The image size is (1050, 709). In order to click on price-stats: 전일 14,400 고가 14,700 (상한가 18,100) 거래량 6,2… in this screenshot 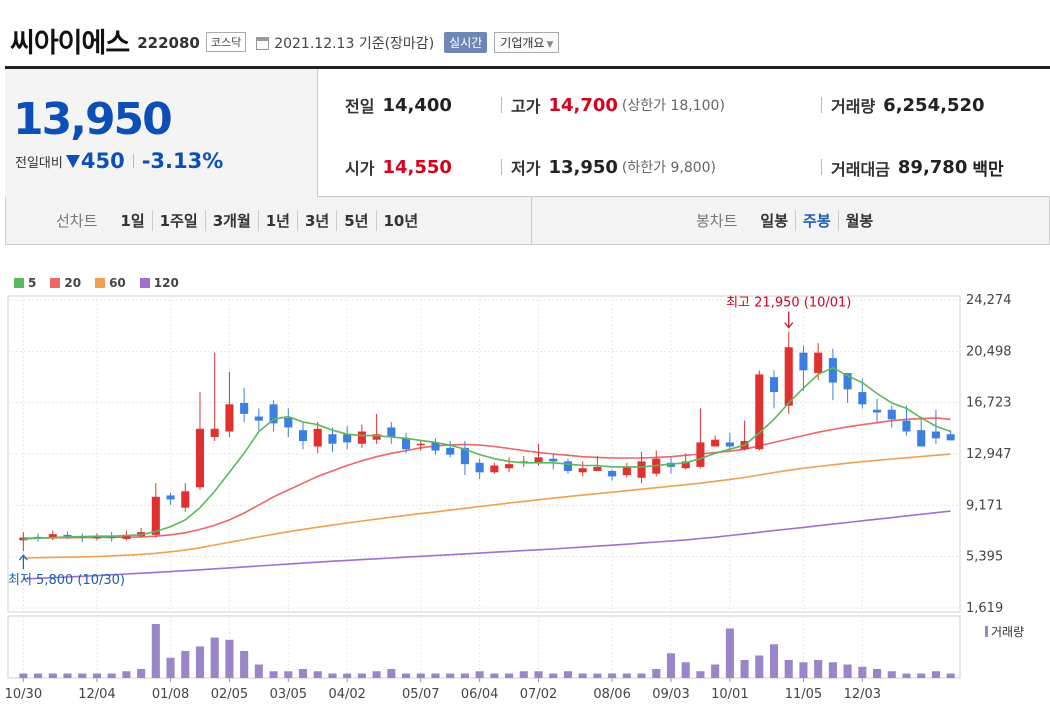, I will do `click(684, 133)`.